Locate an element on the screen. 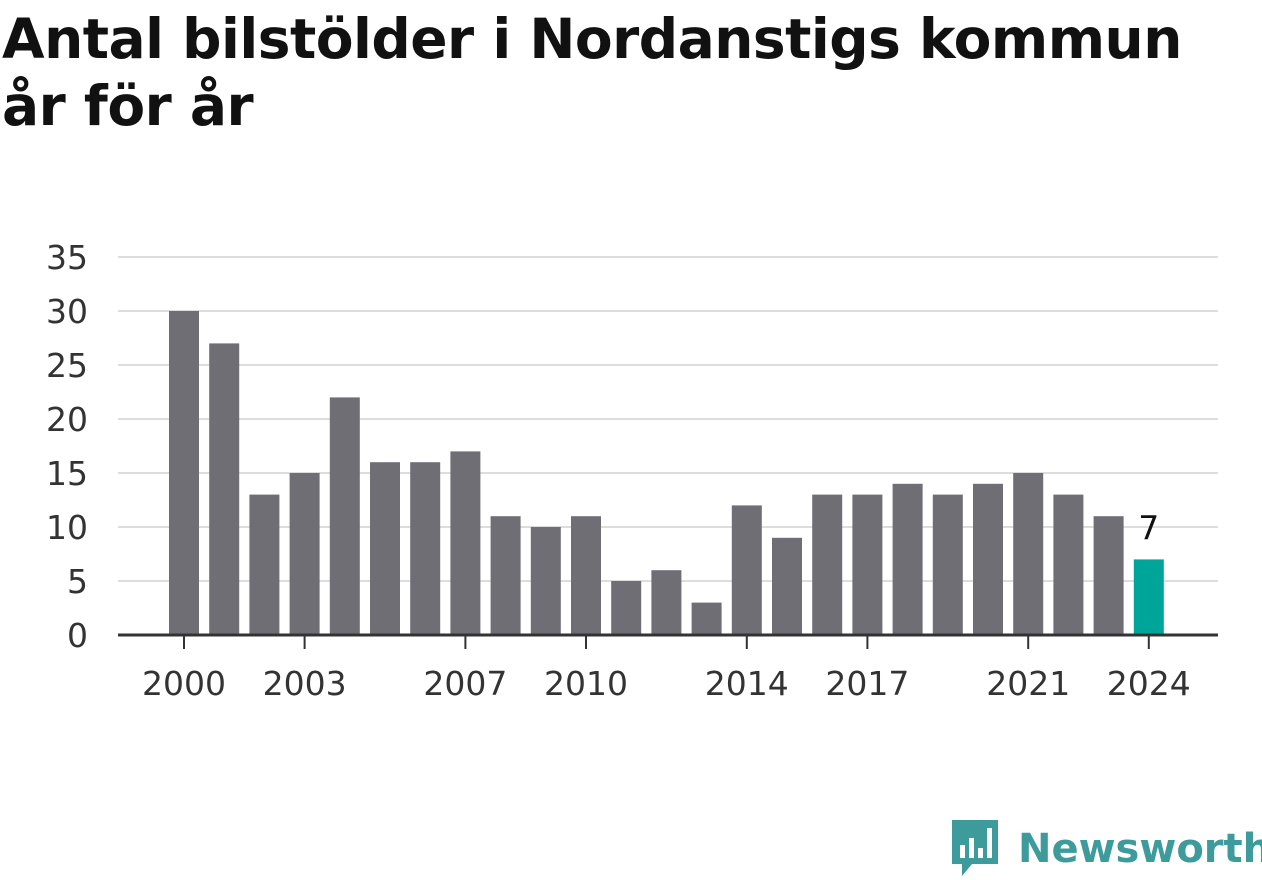 Image resolution: width=1262 pixels, height=880 pixels. newsworthy-brand: Newsworthy is located at coordinates (1106, 849).